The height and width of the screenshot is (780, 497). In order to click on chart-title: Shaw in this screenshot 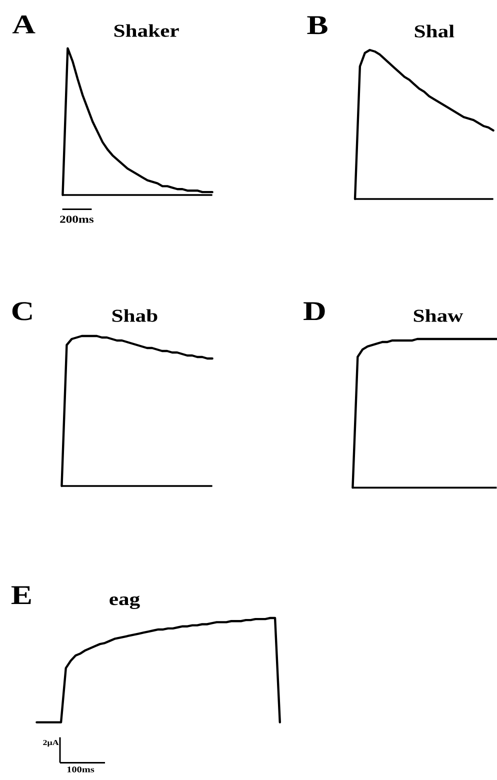, I will do `click(439, 315)`.